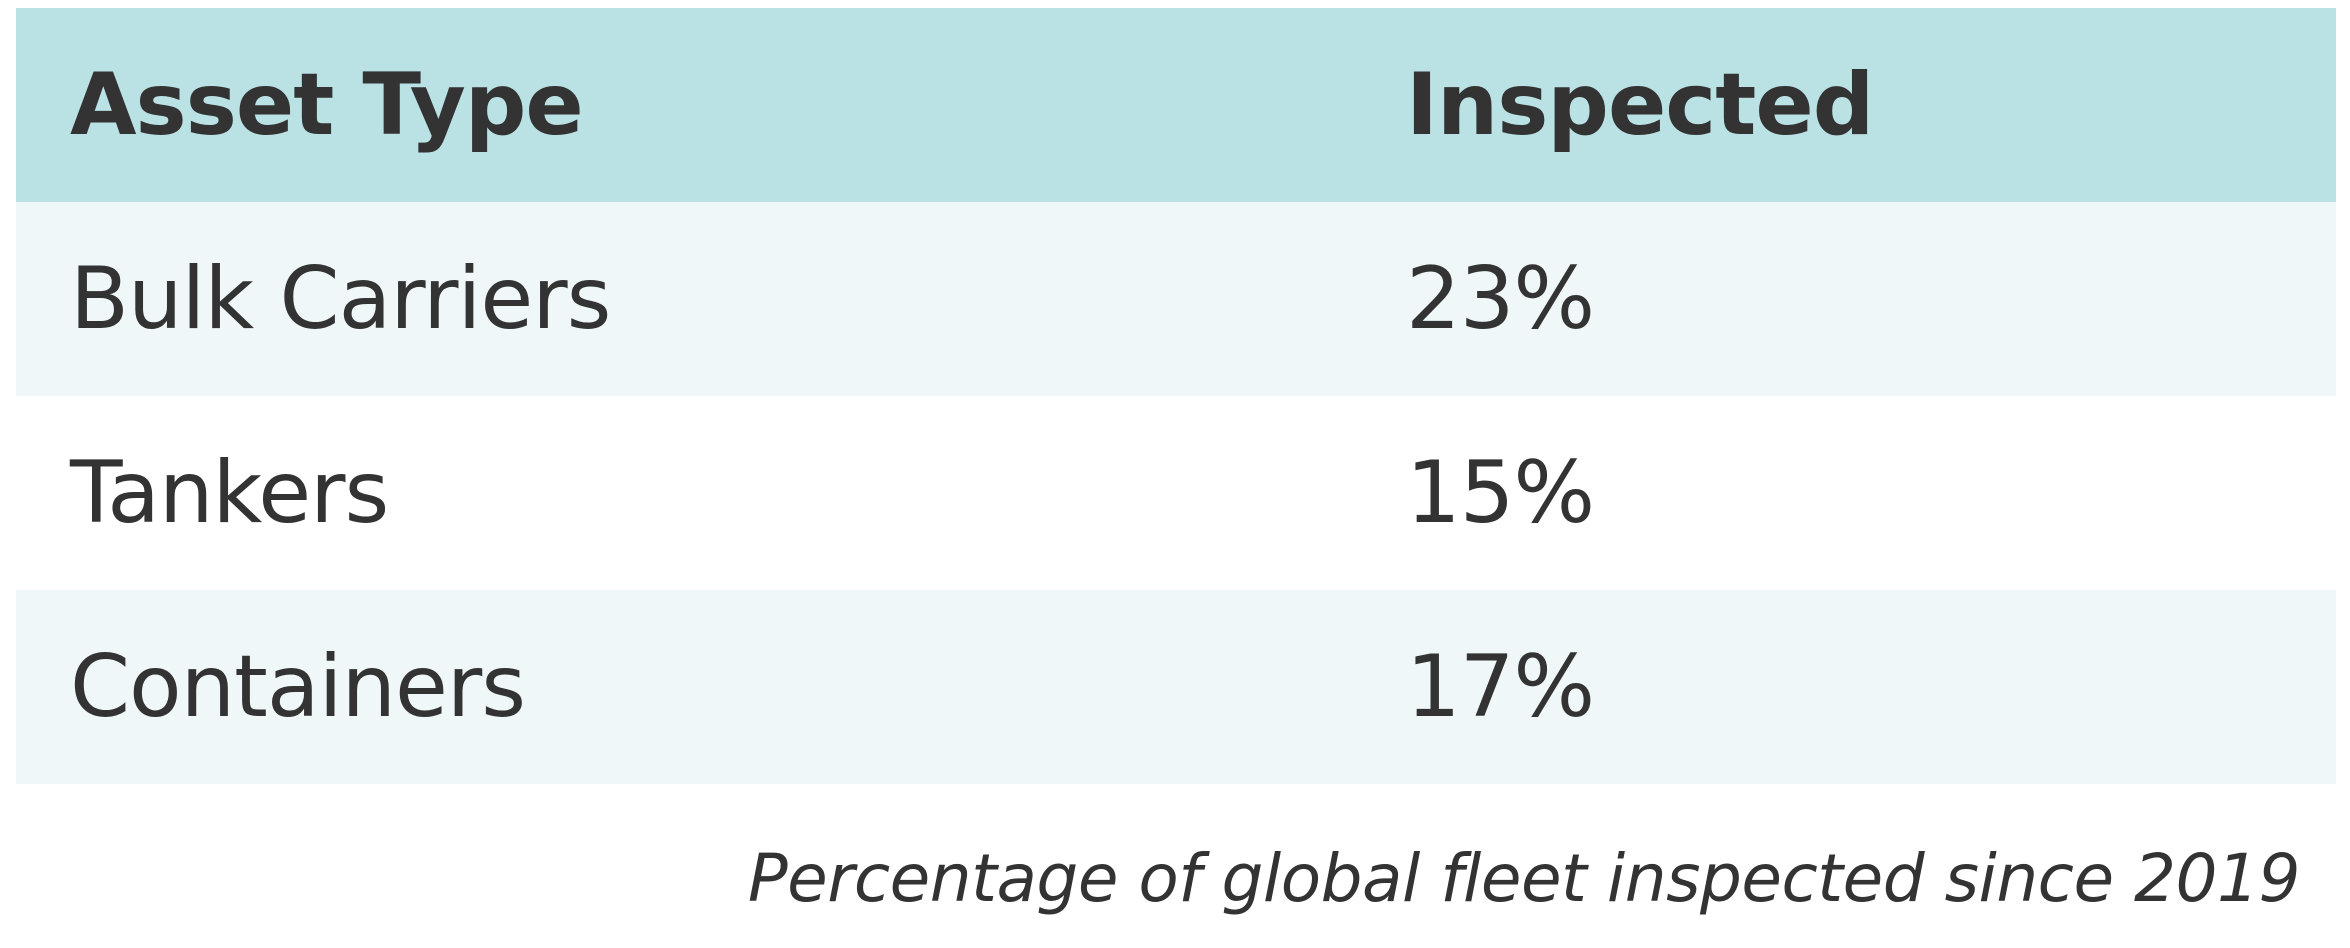 Image resolution: width=2350 pixels, height=948 pixels. Describe the element at coordinates (1500, 493) in the screenshot. I see `inspected-cell: 15%` at that location.